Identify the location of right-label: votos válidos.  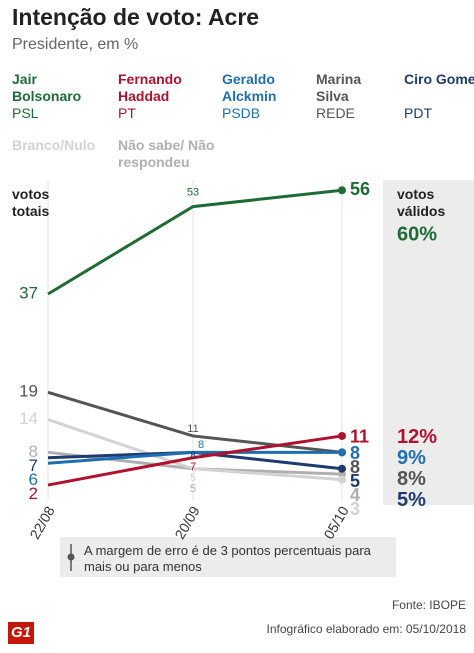
(421, 202).